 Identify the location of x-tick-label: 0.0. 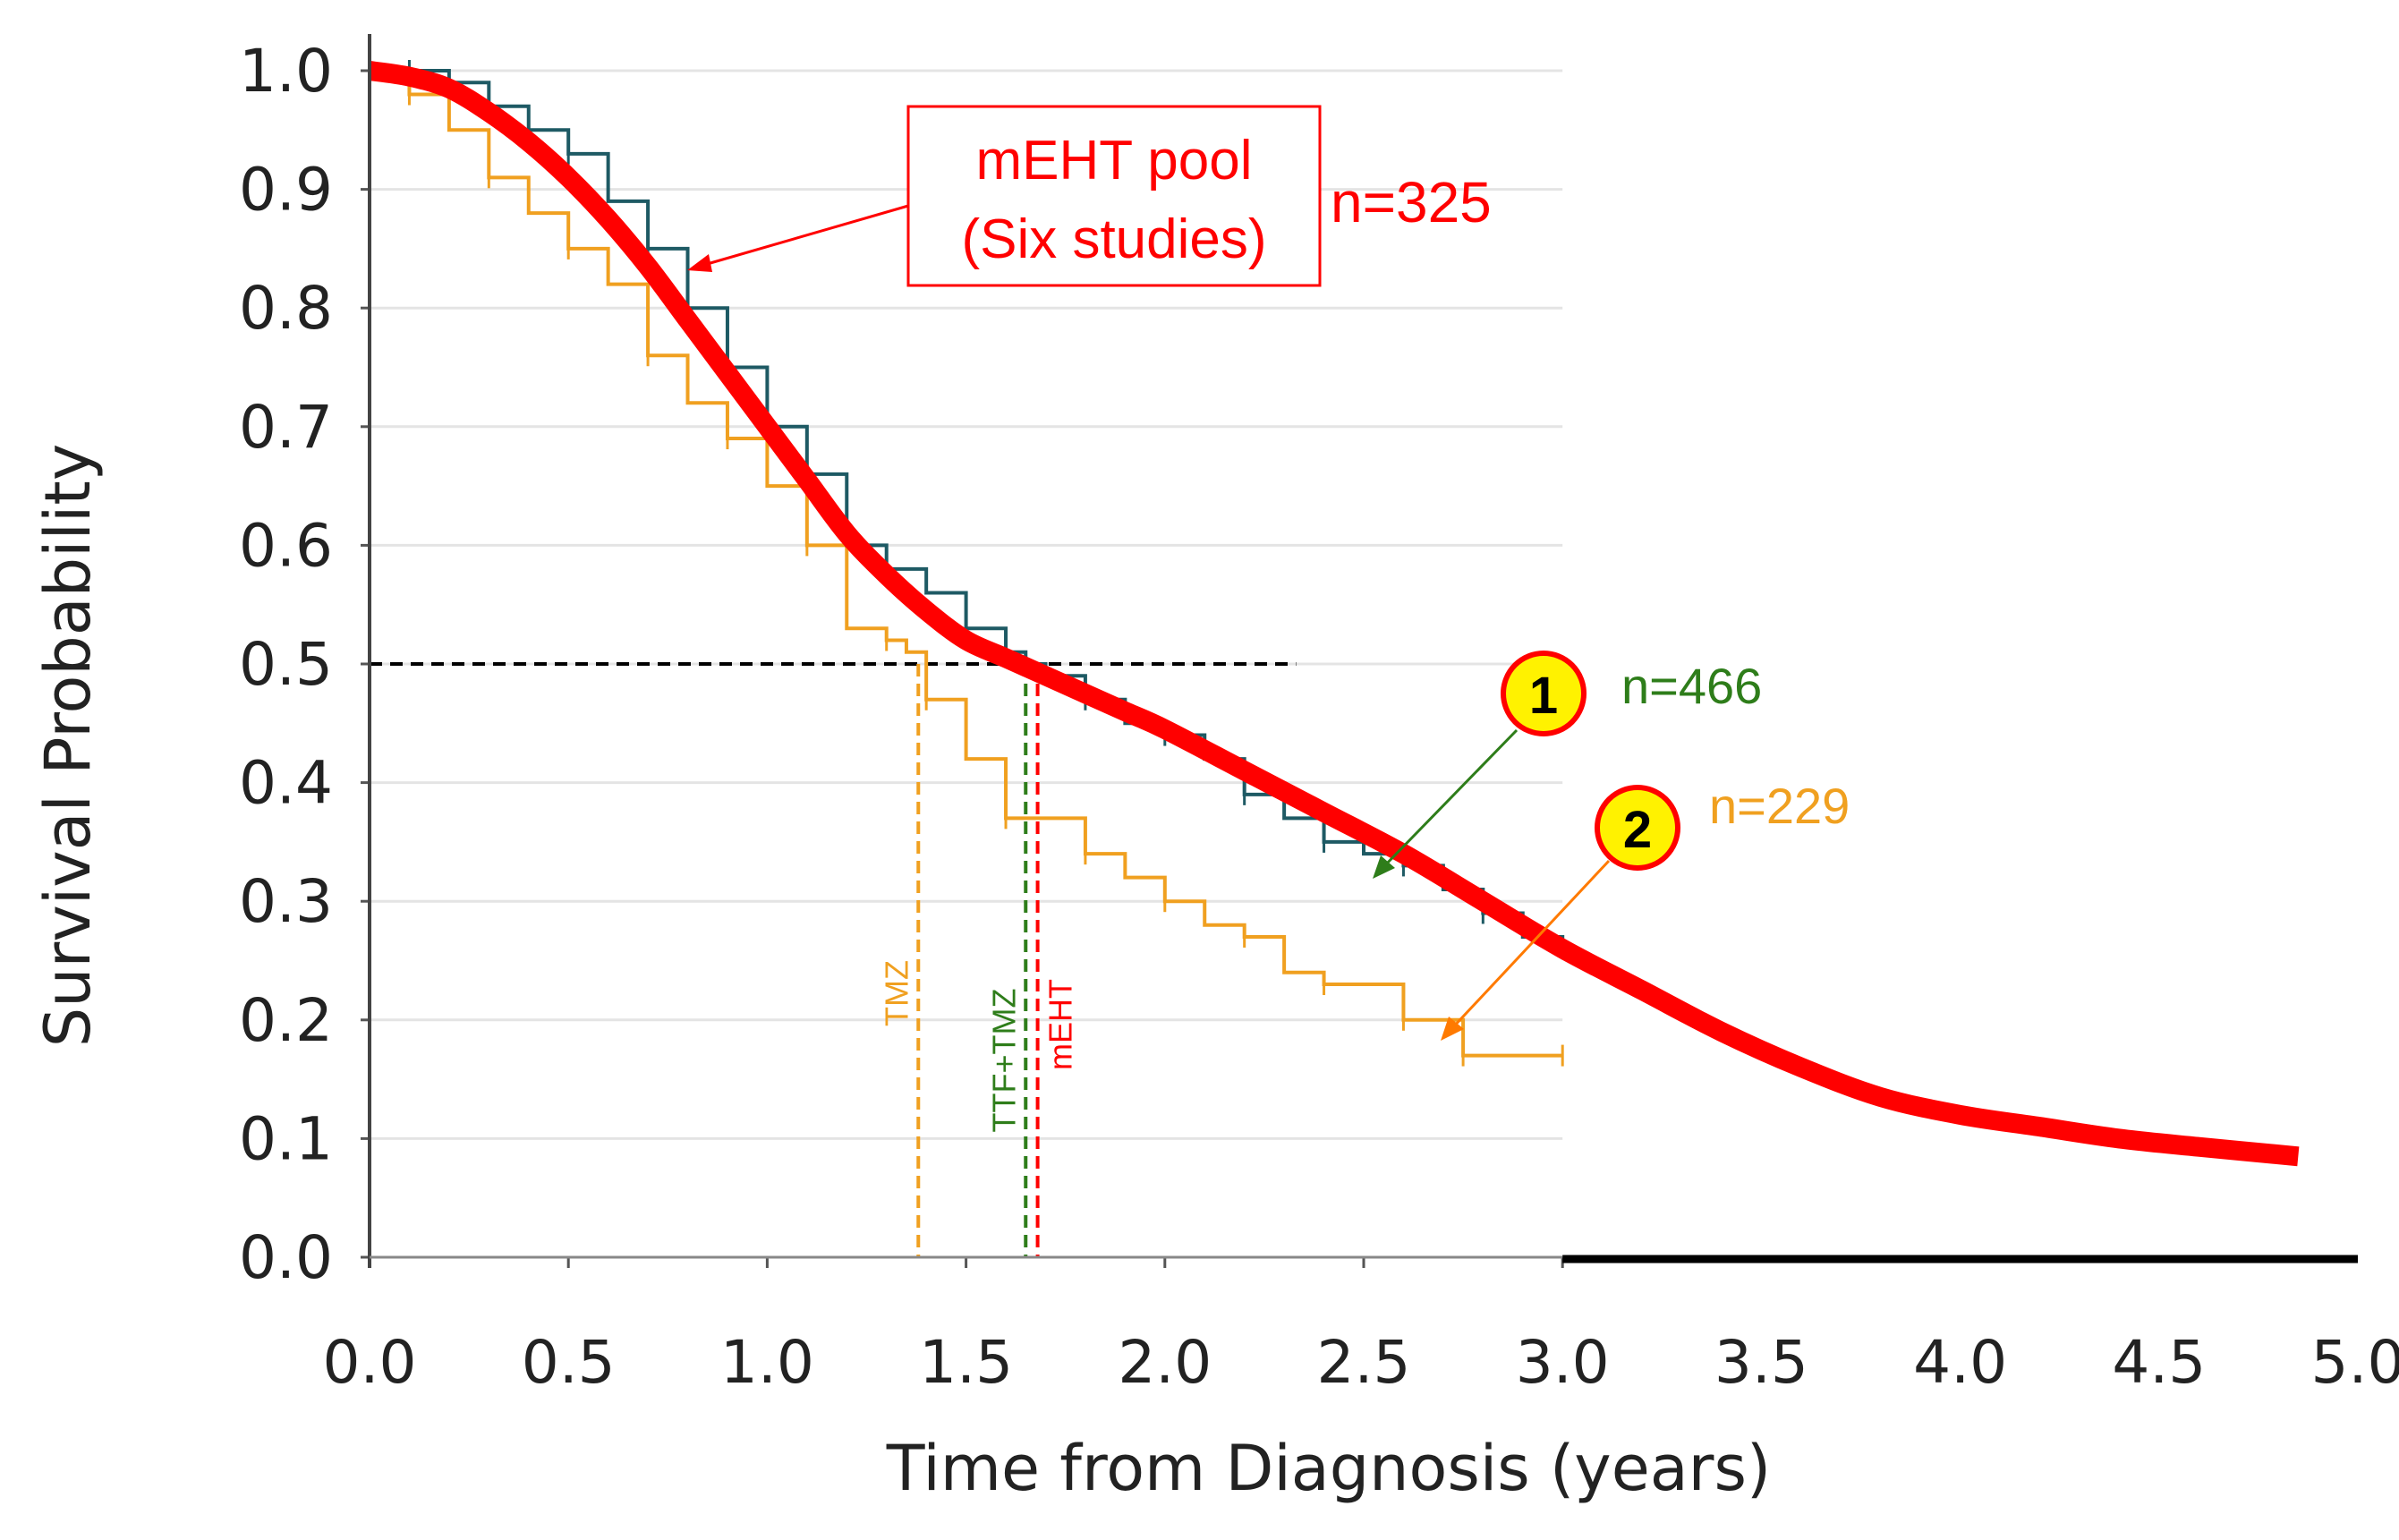
(370, 1363).